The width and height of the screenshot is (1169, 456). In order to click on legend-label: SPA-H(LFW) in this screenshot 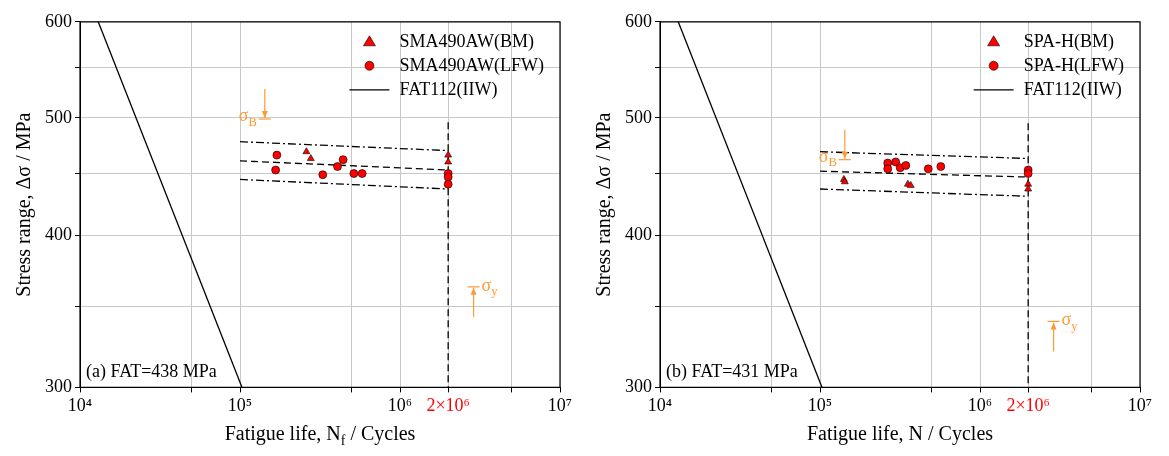, I will do `click(1074, 65)`.